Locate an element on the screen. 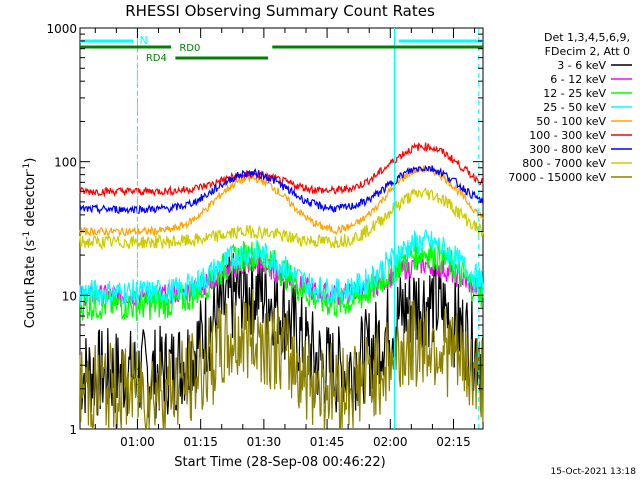  legend-label-7: 800 - 7000 keV is located at coordinates (564, 163).